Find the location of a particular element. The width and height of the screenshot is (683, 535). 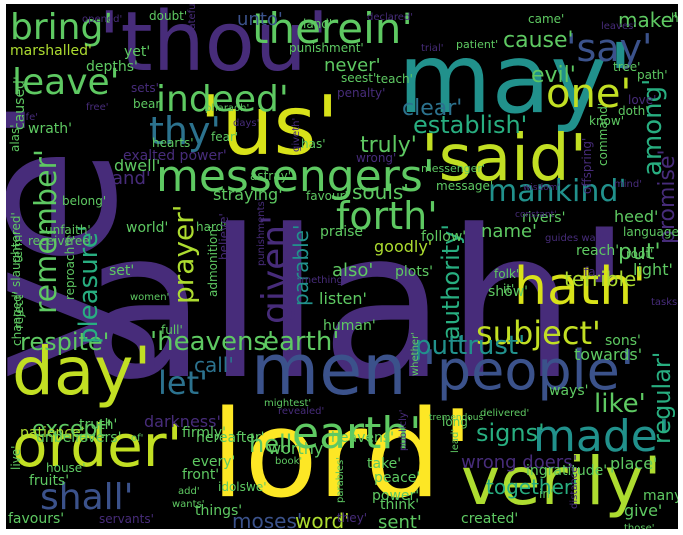

cloud-word-praise: praise' is located at coordinates (343, 232).